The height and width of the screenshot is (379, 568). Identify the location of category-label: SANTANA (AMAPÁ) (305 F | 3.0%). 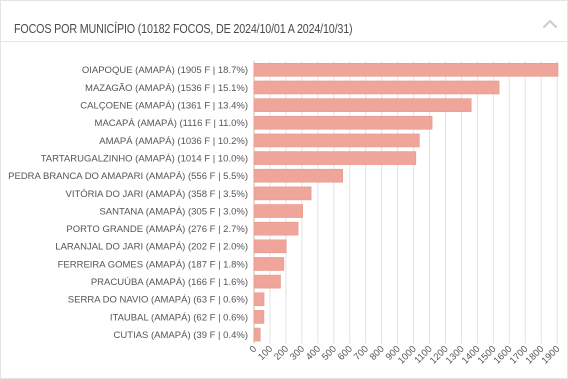
(173, 211).